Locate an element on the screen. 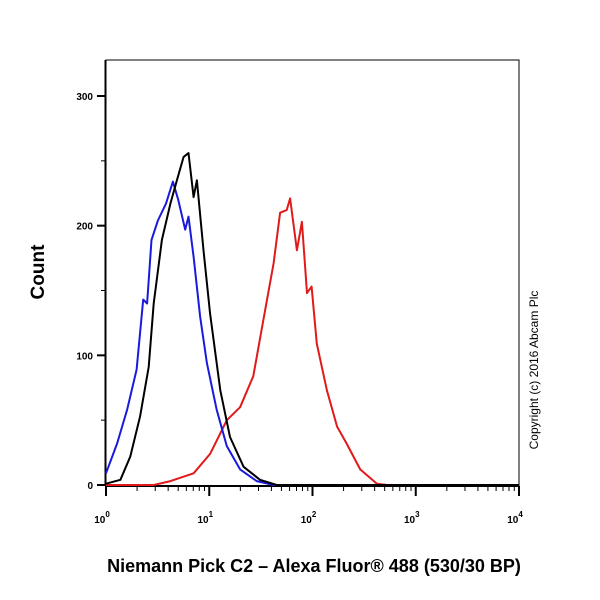 The width and height of the screenshot is (600, 600). x-tick-label: 10⁰ is located at coordinates (102, 518).